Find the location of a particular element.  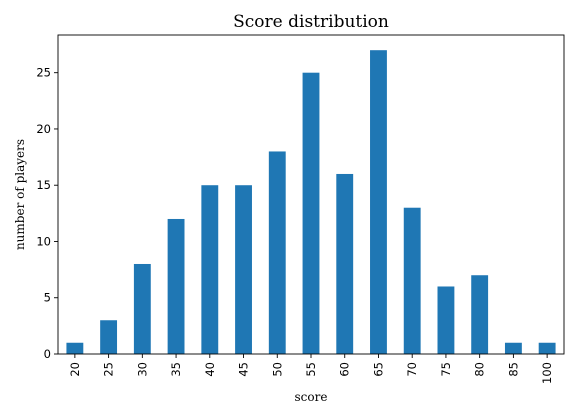

x-tick-label: 20 is located at coordinates (75, 369).